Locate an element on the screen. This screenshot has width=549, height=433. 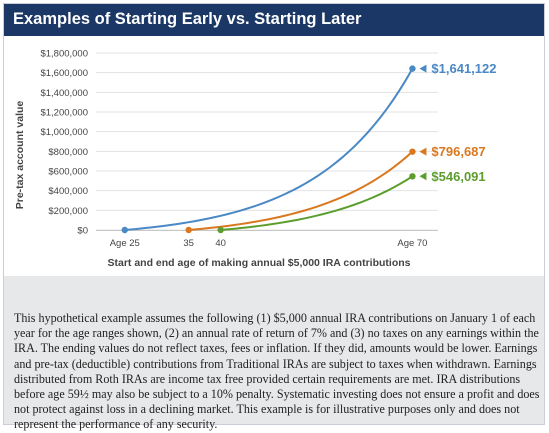
y-tick-label: $1,800,000 is located at coordinates (64, 54).